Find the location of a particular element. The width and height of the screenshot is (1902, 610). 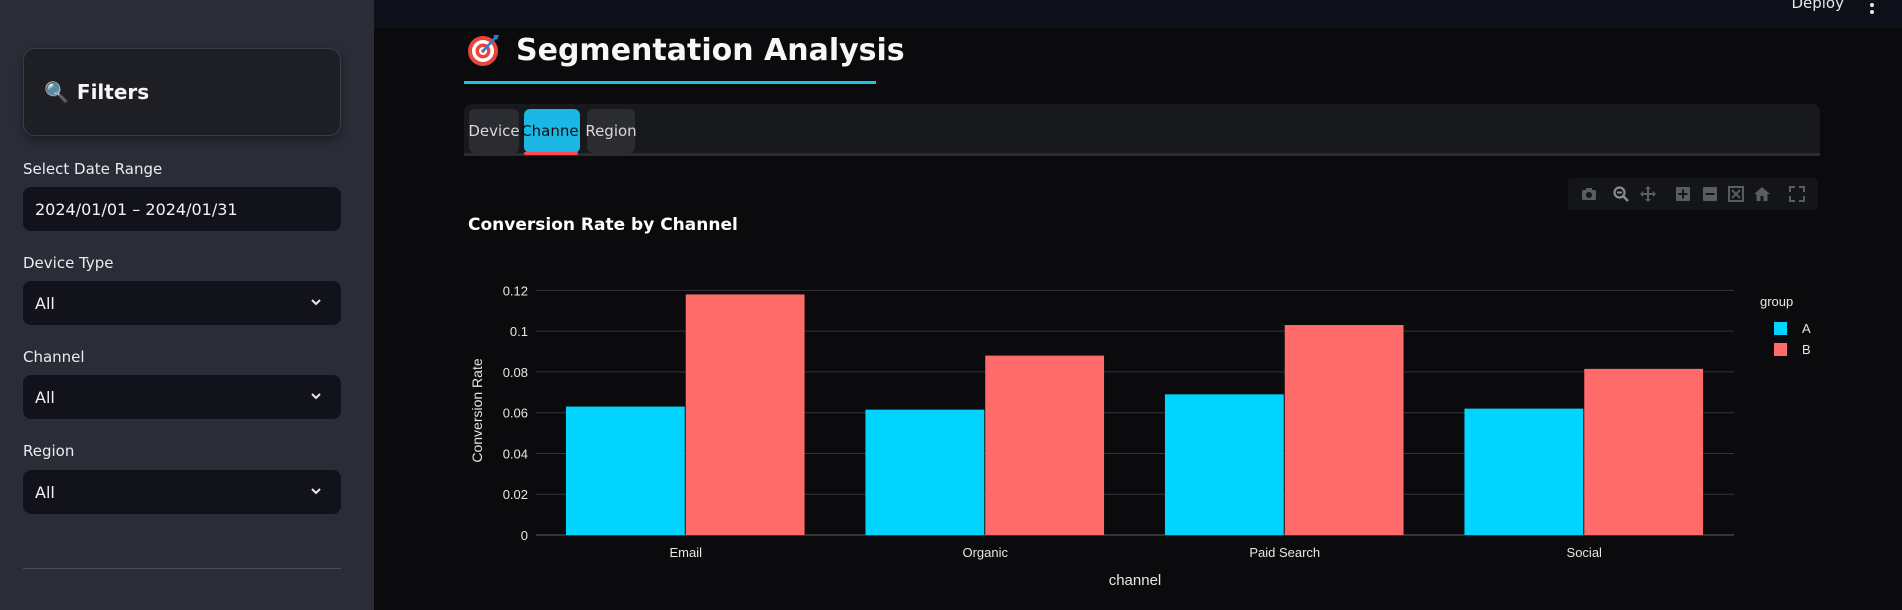

chart-title: Conversion Rate by Channel is located at coordinates (603, 225).